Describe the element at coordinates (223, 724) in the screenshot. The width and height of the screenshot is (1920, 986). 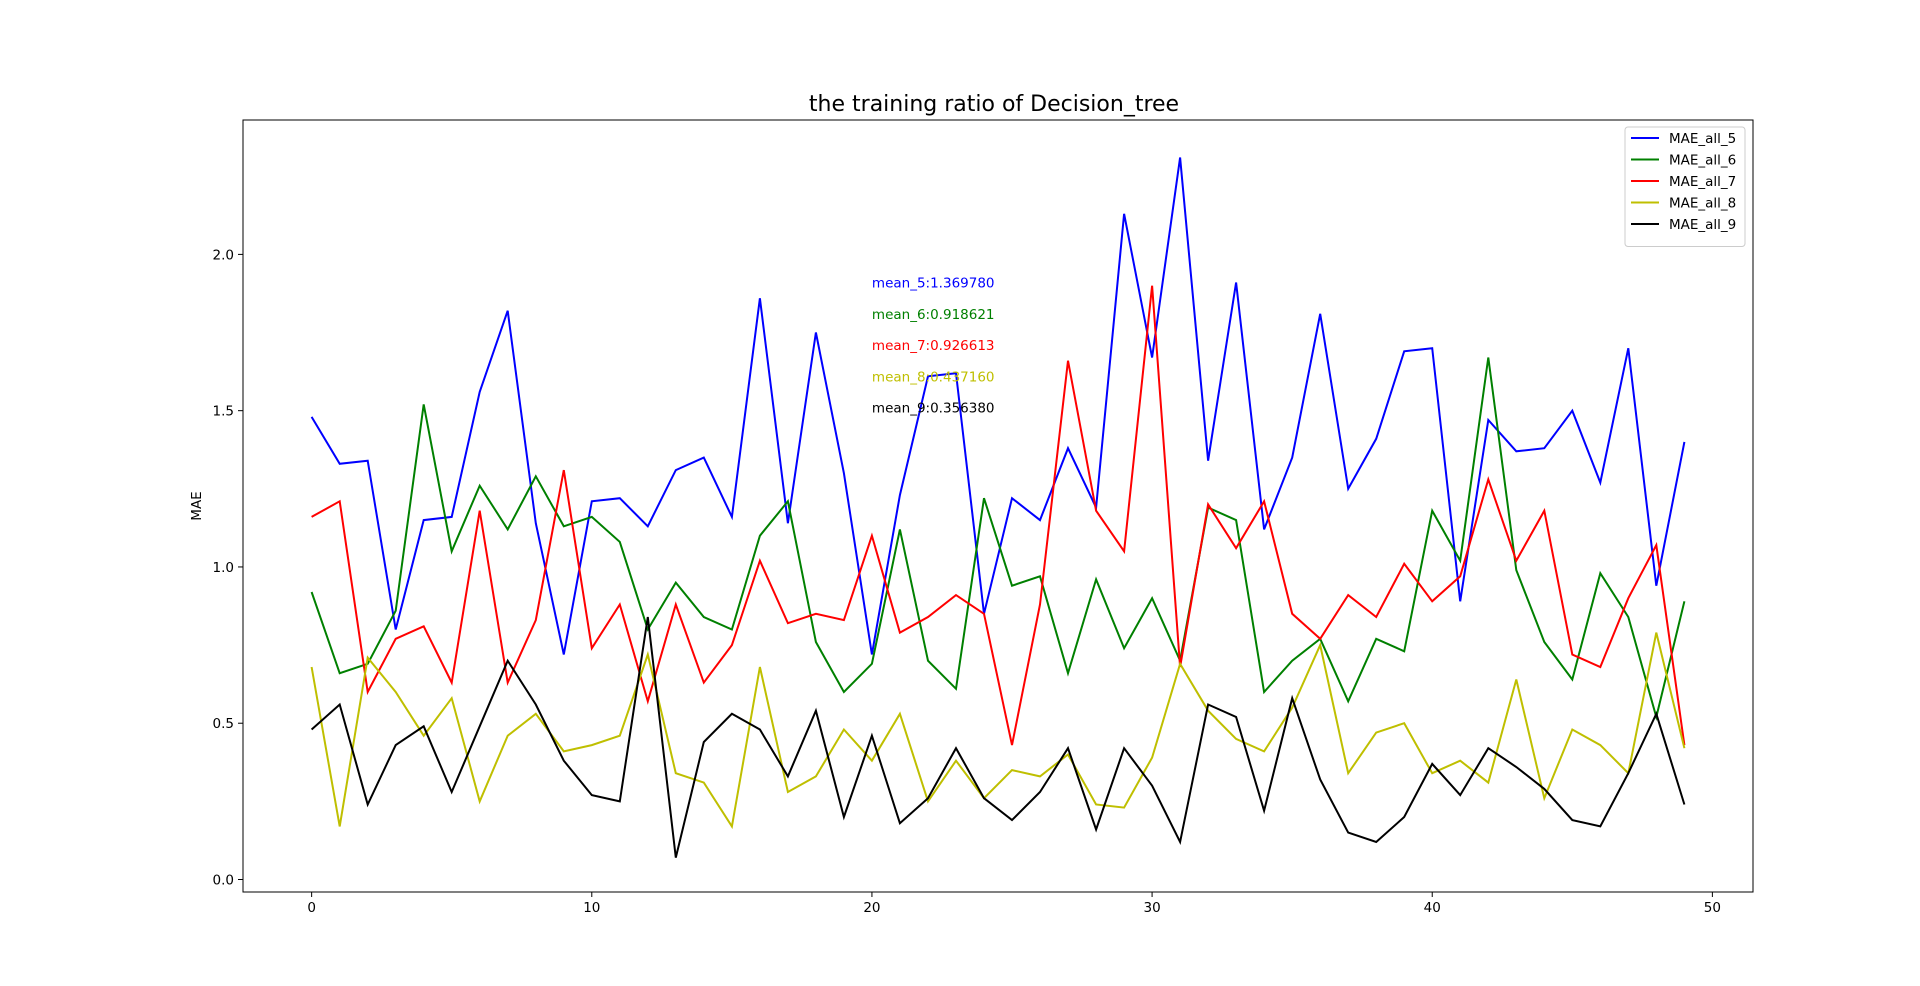
I see `y-tick-label: 0.5` at that location.